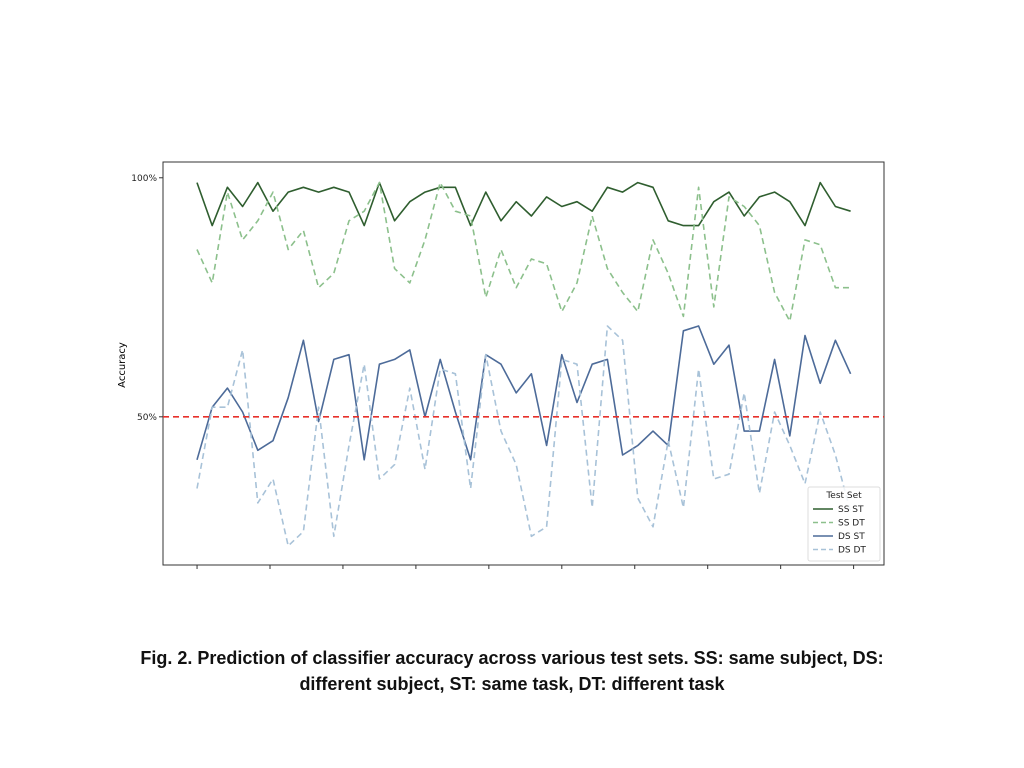 This screenshot has width=1024, height=768. What do you see at coordinates (122, 365) in the screenshot?
I see `y-axis-label: Accuracy` at bounding box center [122, 365].